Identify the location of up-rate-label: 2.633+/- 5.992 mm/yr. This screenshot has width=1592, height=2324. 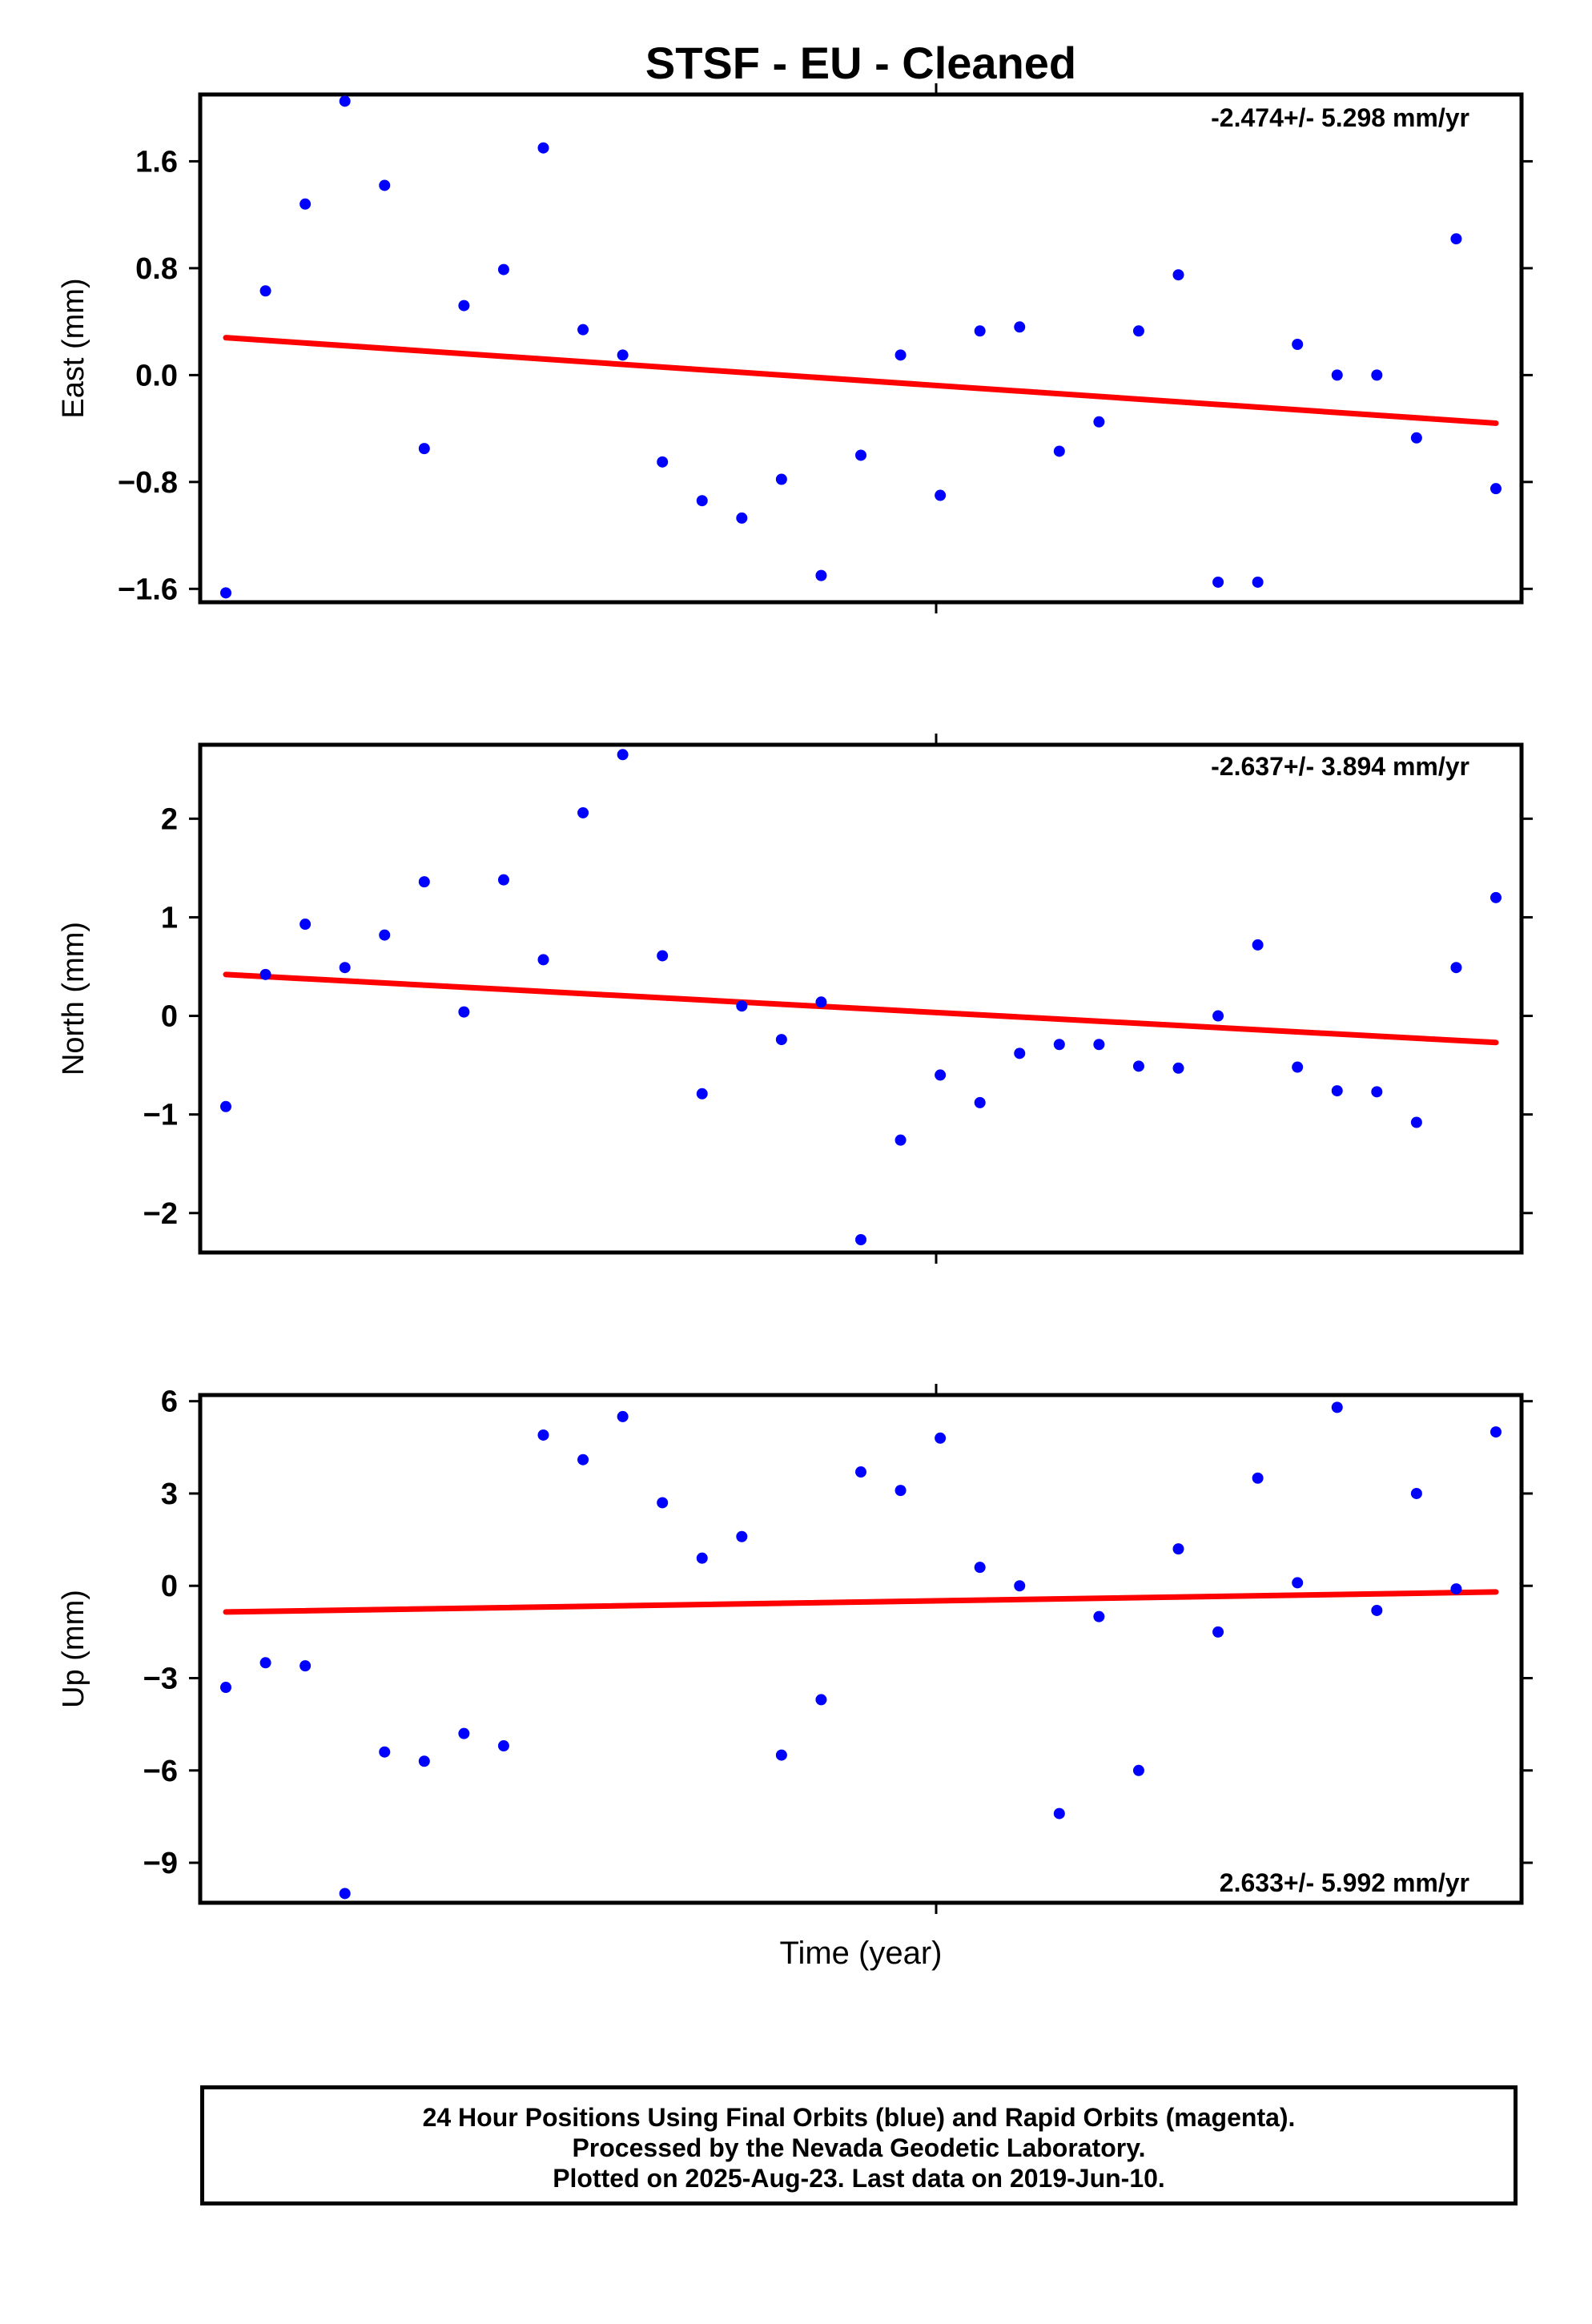
(1344, 1882).